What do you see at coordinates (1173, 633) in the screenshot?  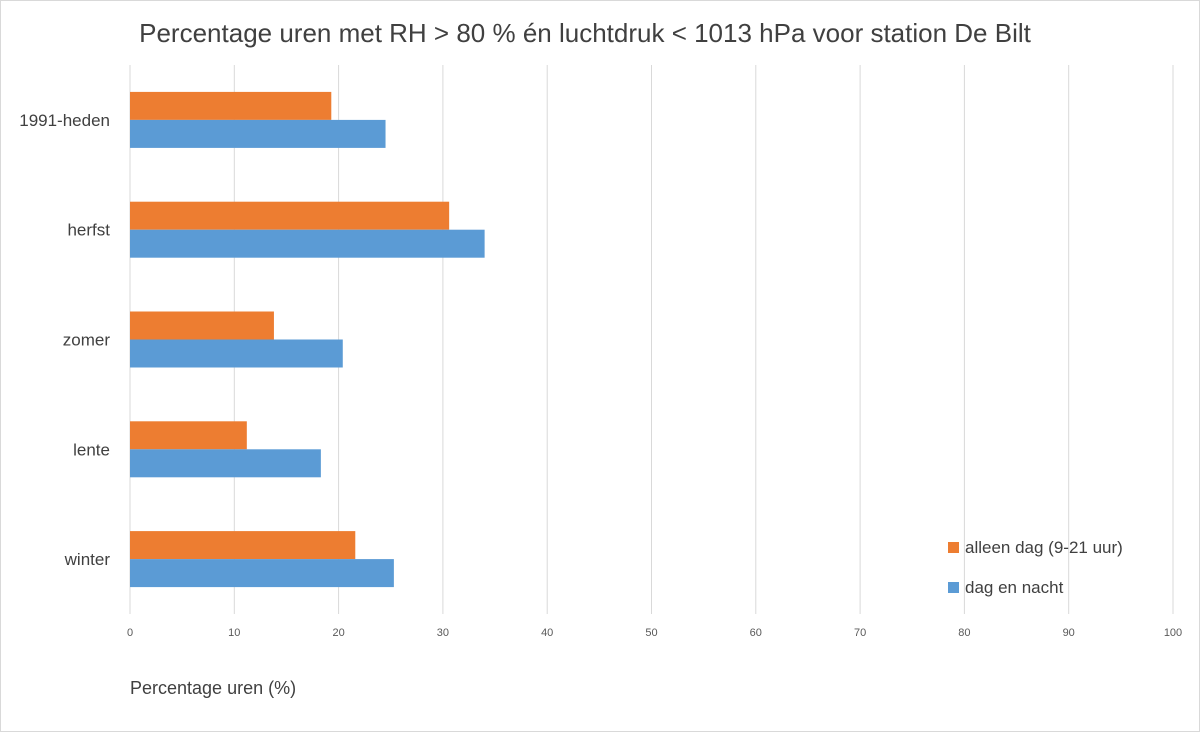 I see `x-tick-label: 100` at bounding box center [1173, 633].